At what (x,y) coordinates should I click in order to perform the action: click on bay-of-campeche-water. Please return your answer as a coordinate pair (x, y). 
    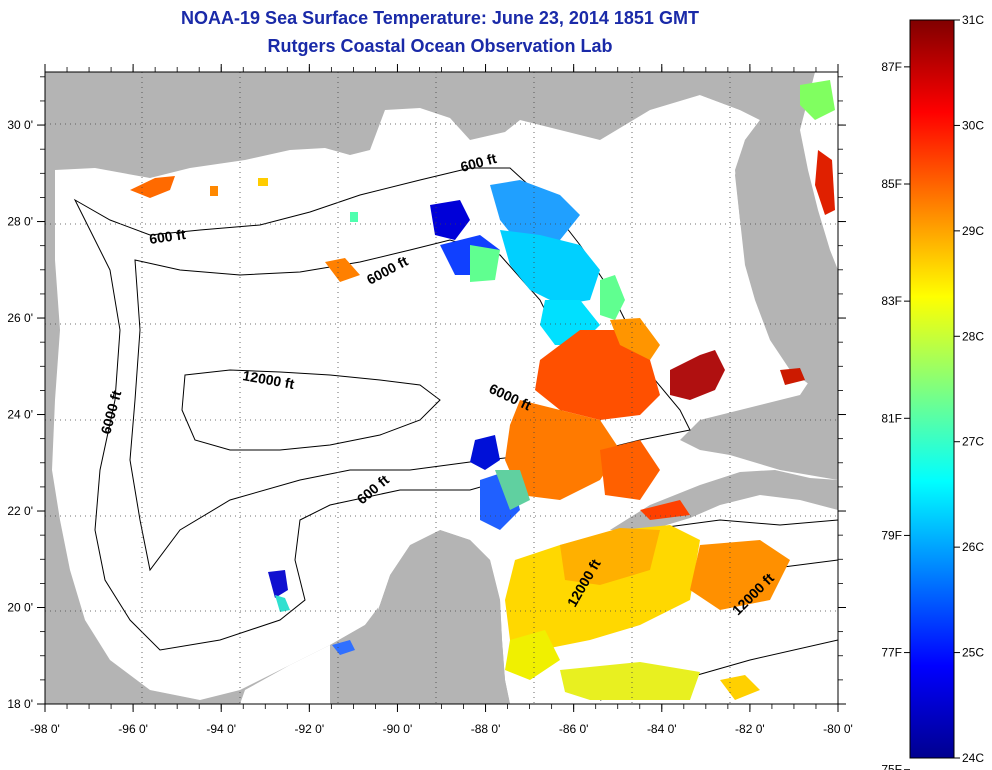
    Looking at the image, I should click on (340, 617).